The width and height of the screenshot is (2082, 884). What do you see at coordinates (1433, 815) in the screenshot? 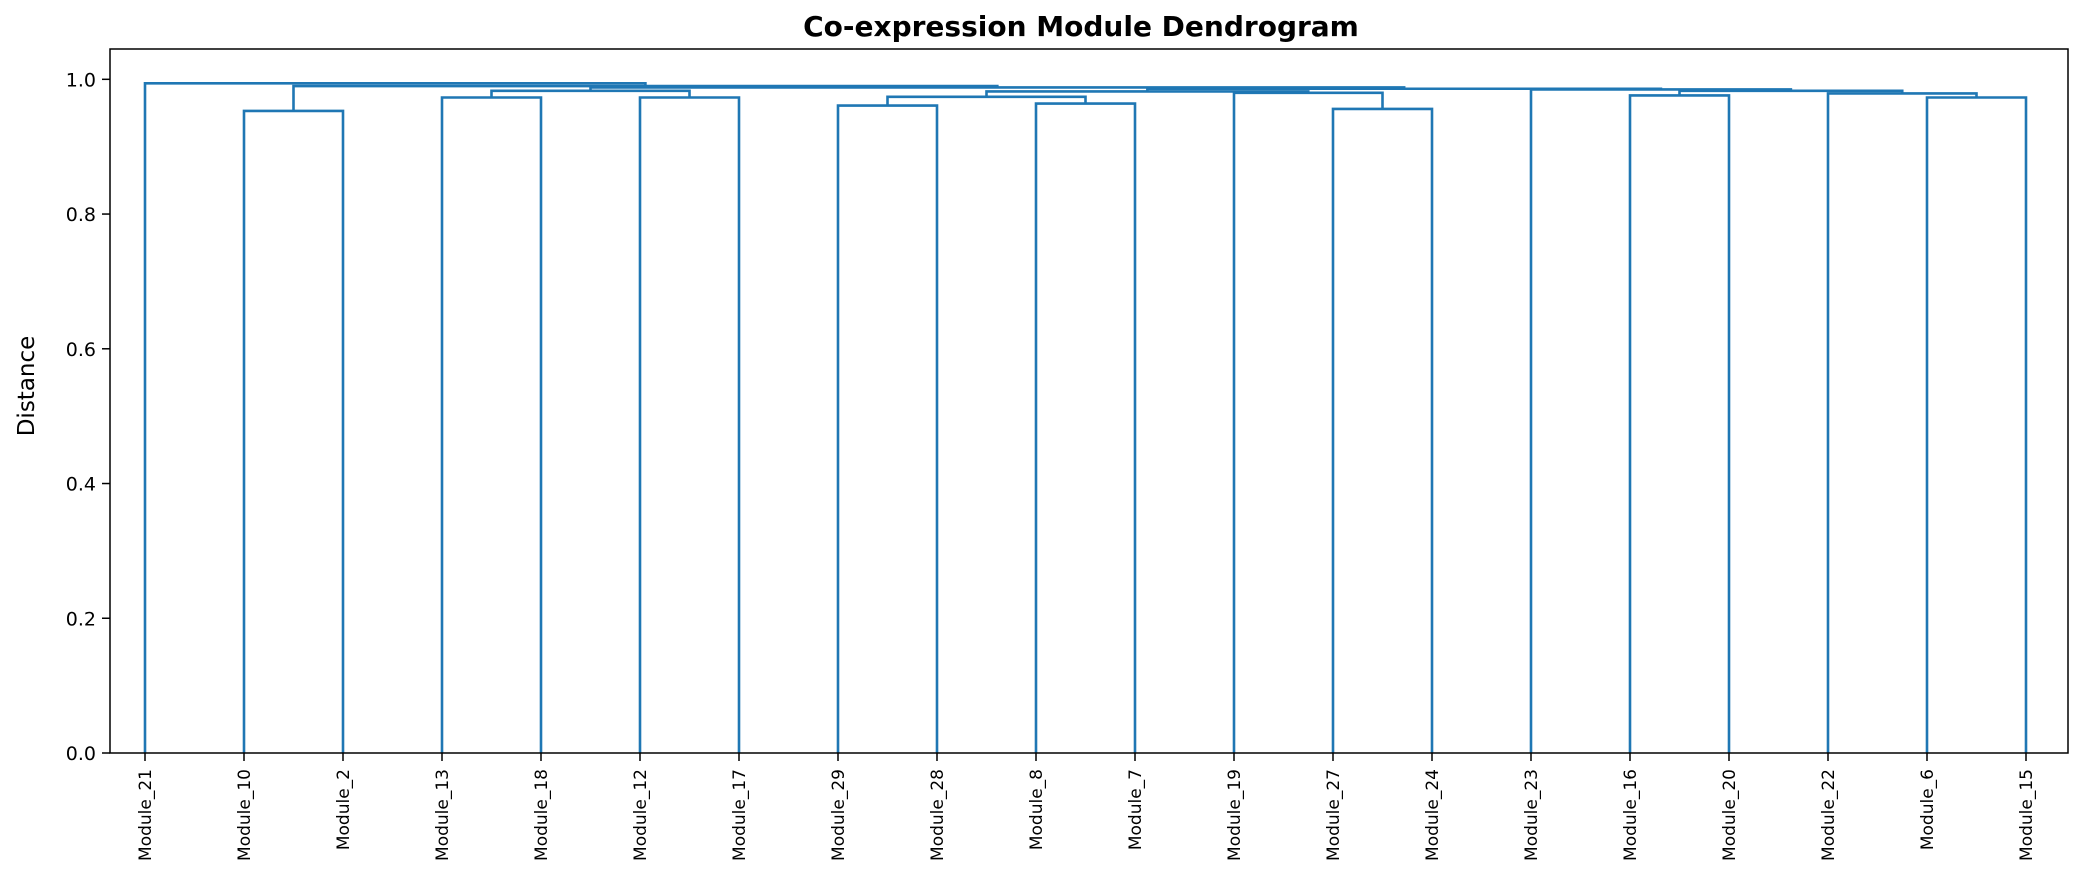
I see `leaf-label-14: Module_24` at bounding box center [1433, 815].